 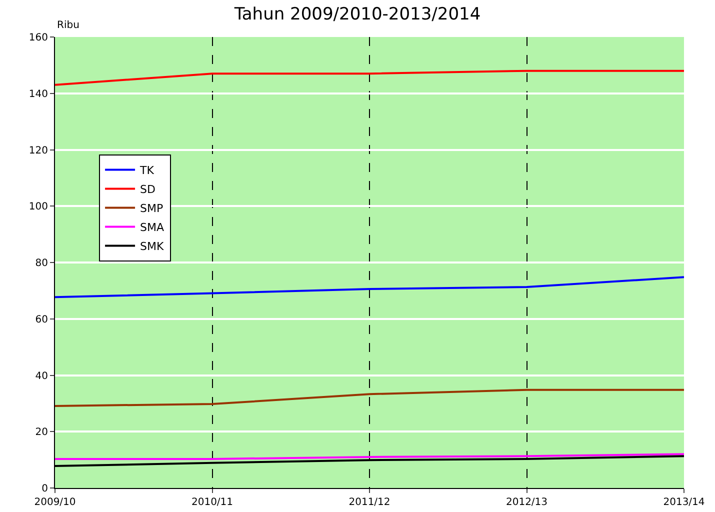 What do you see at coordinates (152, 247) in the screenshot?
I see `legend-label: SMK` at bounding box center [152, 247].